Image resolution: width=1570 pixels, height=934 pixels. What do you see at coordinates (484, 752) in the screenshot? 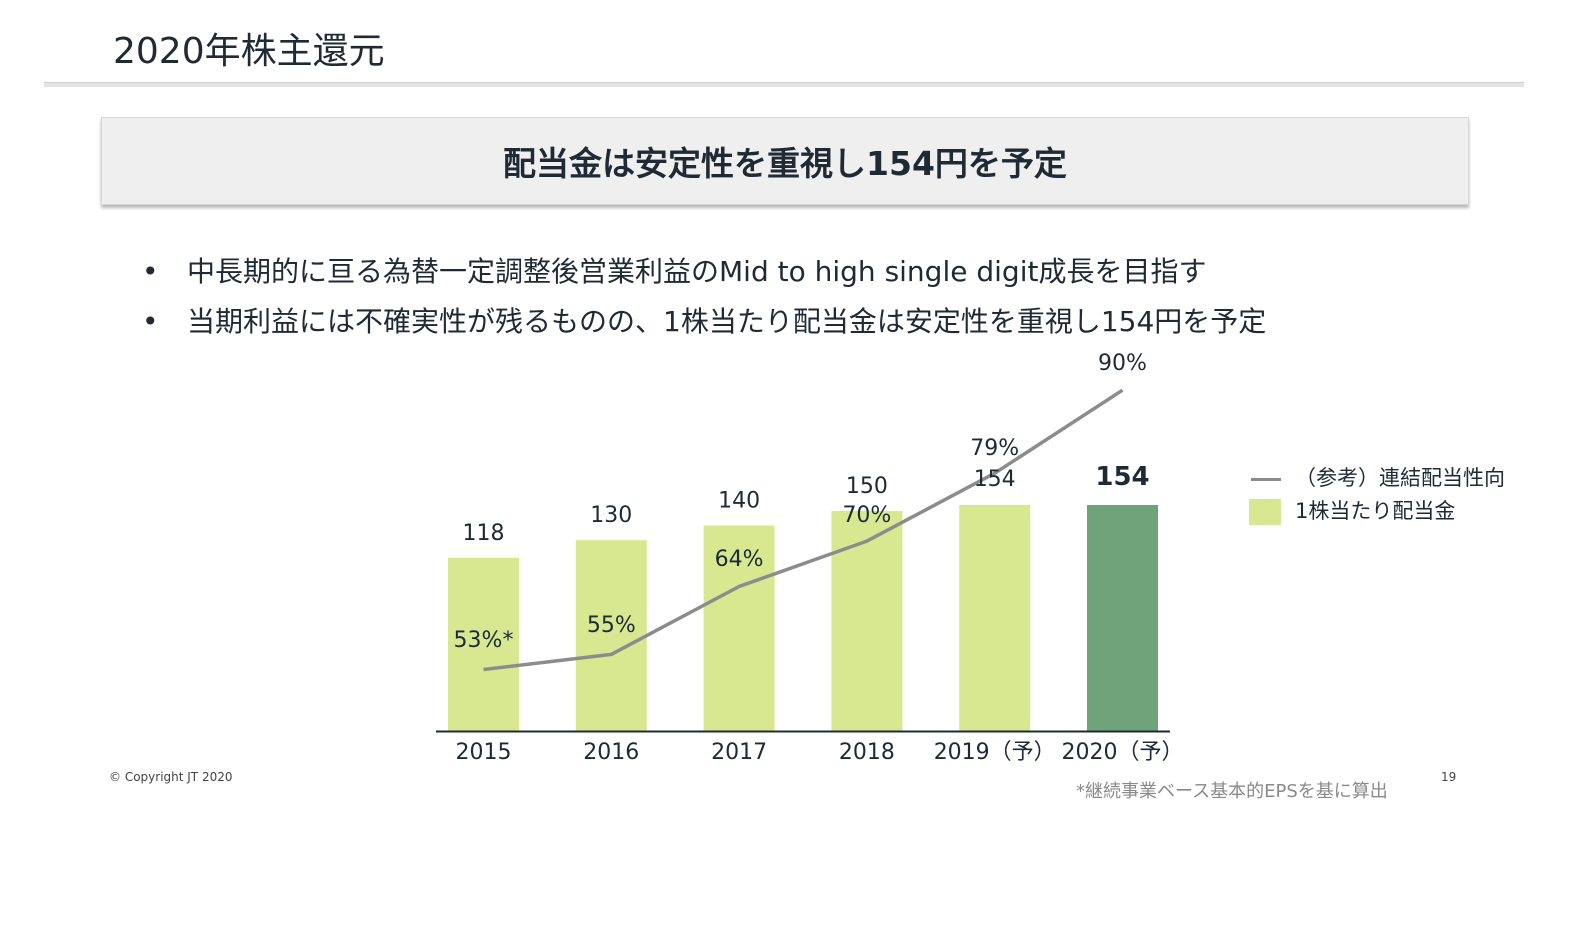
I see `x-tick-label-0: 2015` at bounding box center [484, 752].